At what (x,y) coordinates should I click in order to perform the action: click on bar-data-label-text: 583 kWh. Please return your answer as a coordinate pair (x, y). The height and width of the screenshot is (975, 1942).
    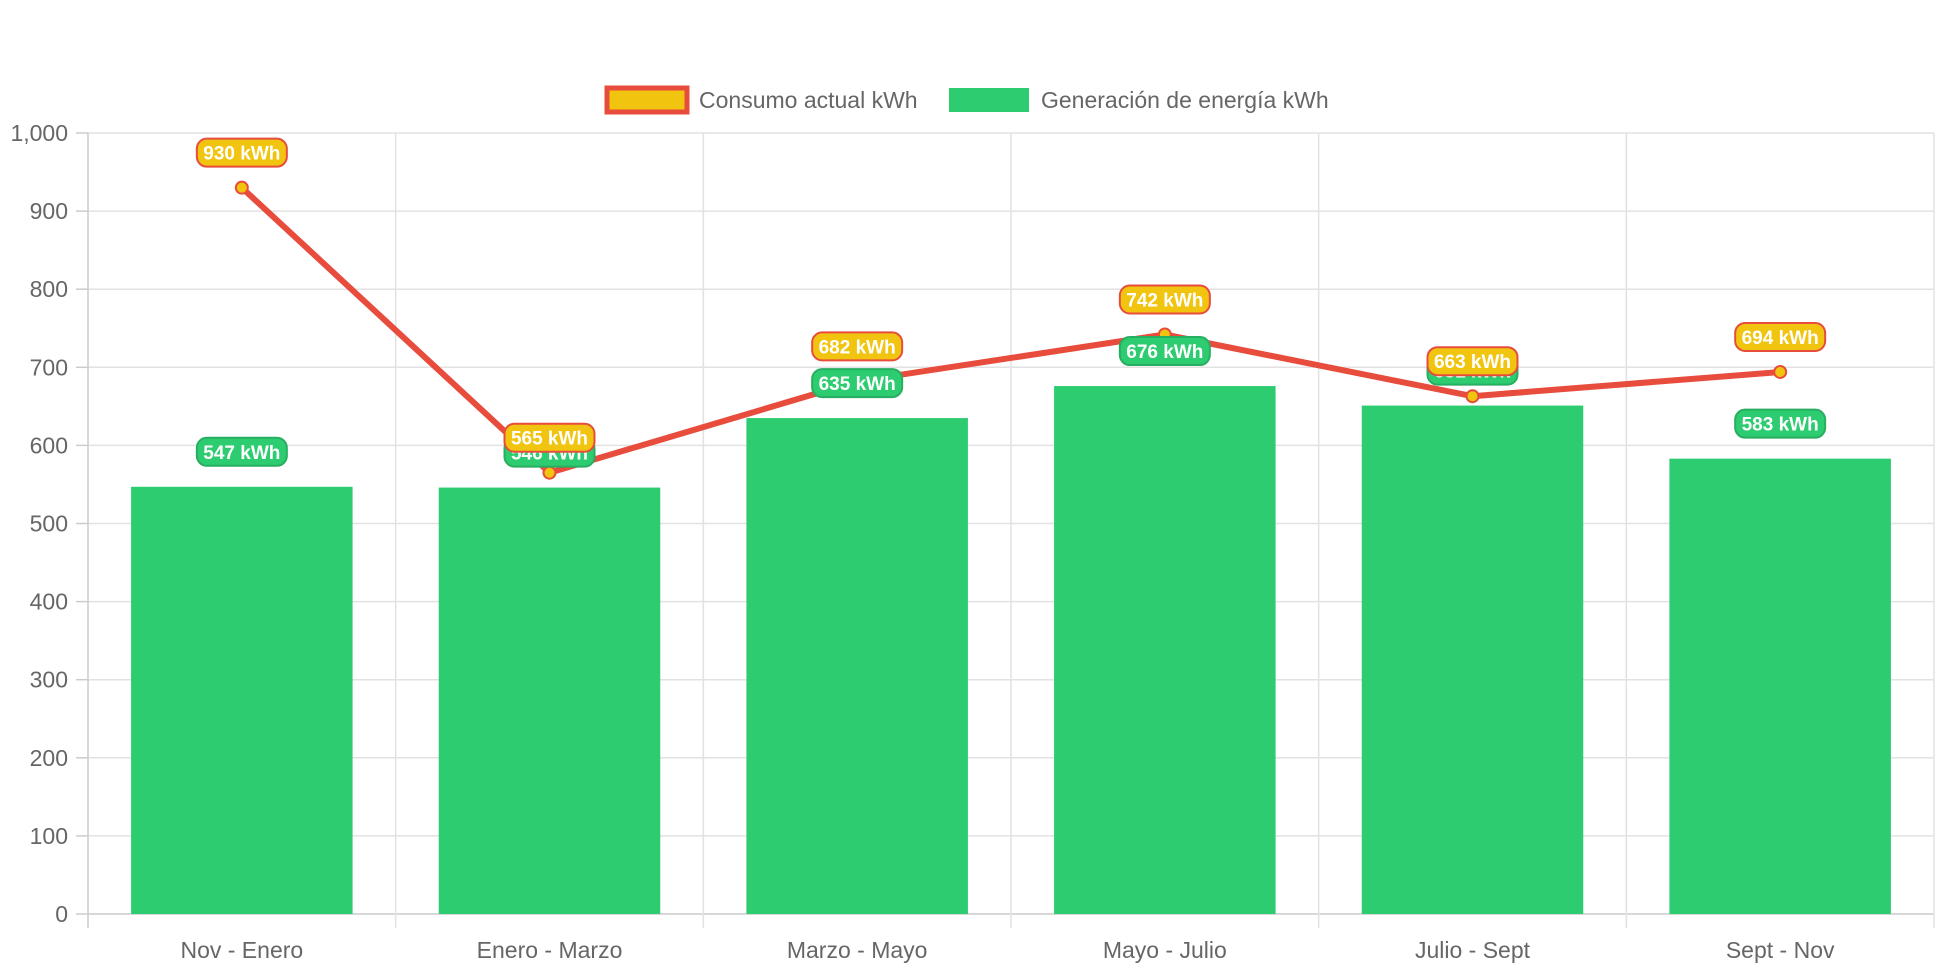
    Looking at the image, I should click on (1780, 425).